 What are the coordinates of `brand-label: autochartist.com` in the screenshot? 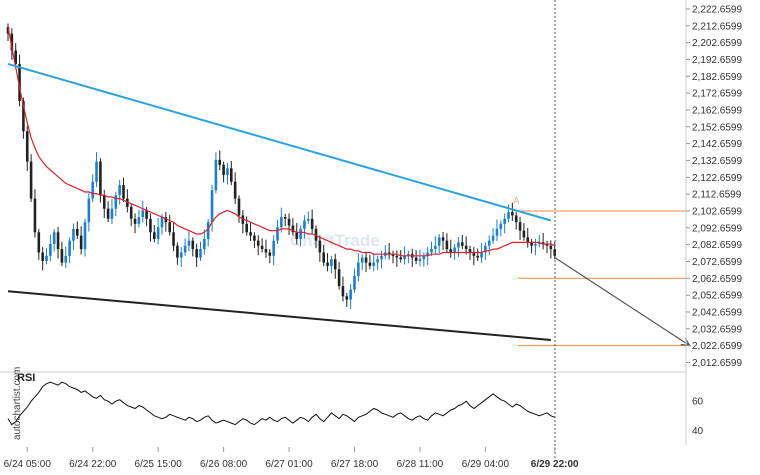 It's located at (17, 403).